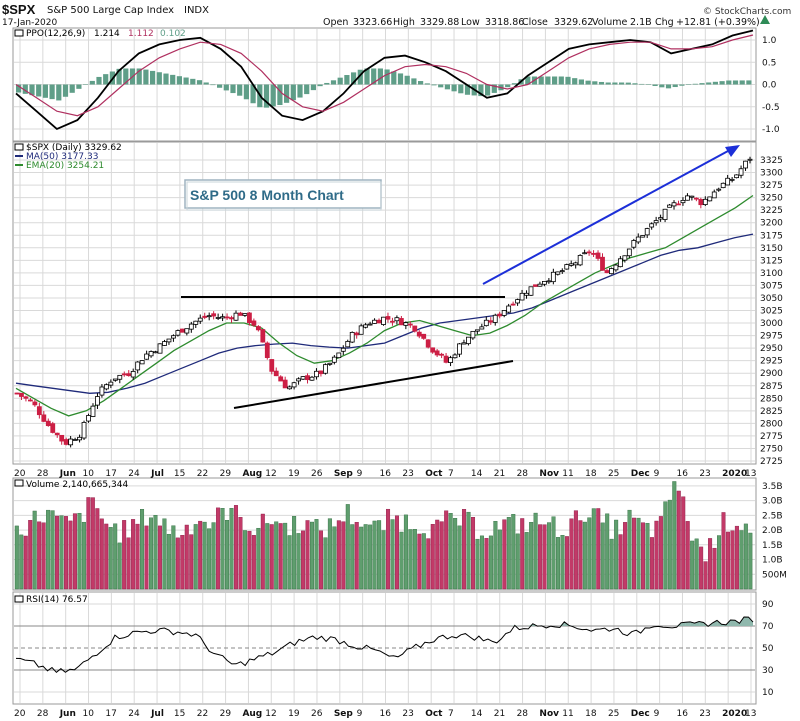 The height and width of the screenshot is (721, 800). I want to click on y-tick-label: 1.0, so click(769, 41).